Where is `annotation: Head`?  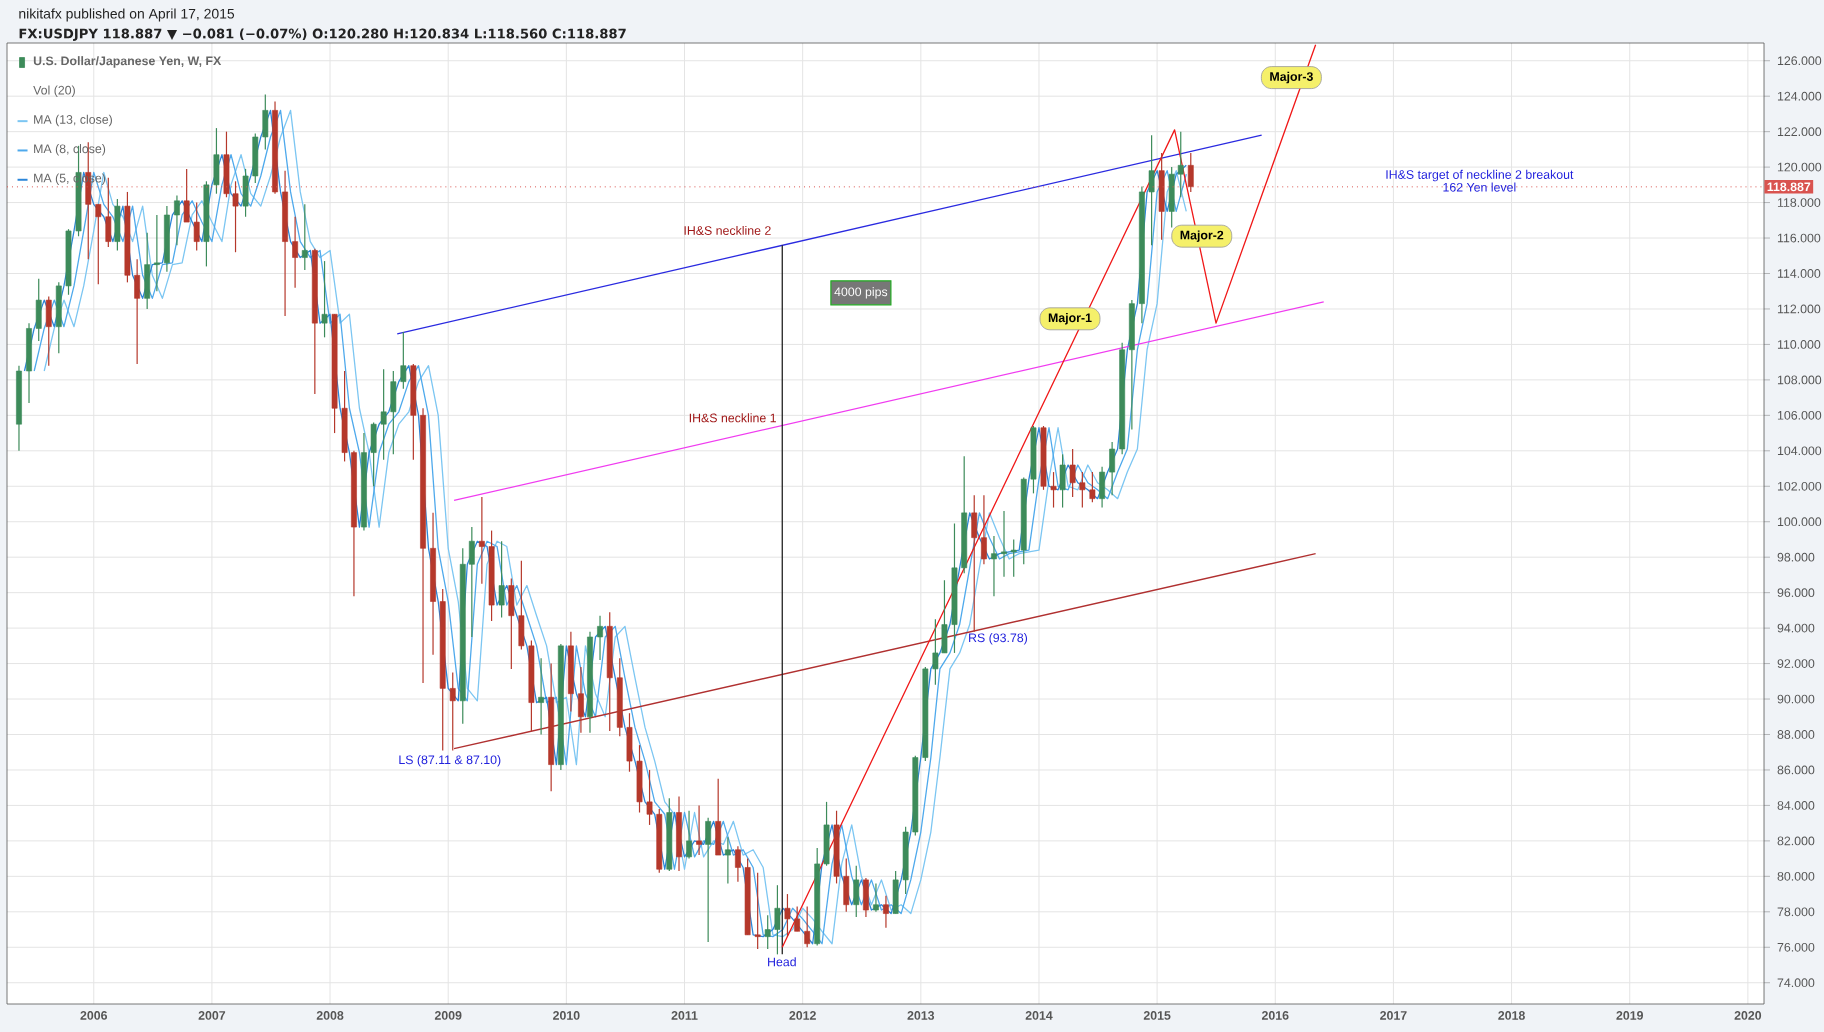 annotation: Head is located at coordinates (782, 962).